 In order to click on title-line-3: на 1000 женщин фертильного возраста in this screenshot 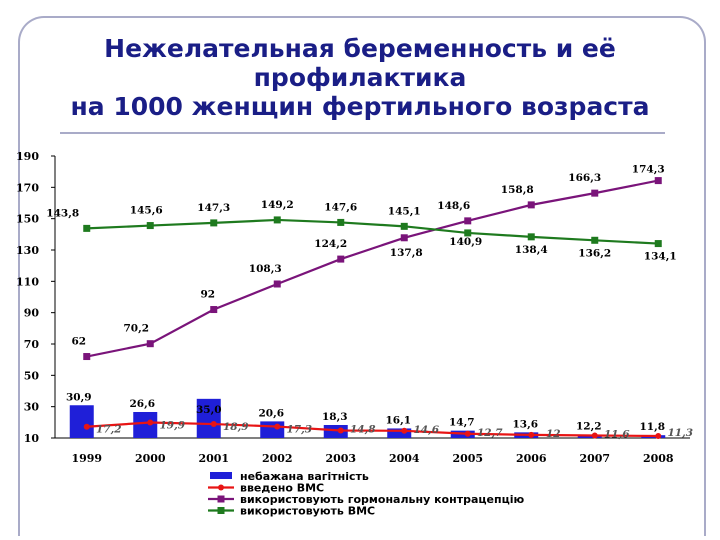, I will do `click(360, 106)`.